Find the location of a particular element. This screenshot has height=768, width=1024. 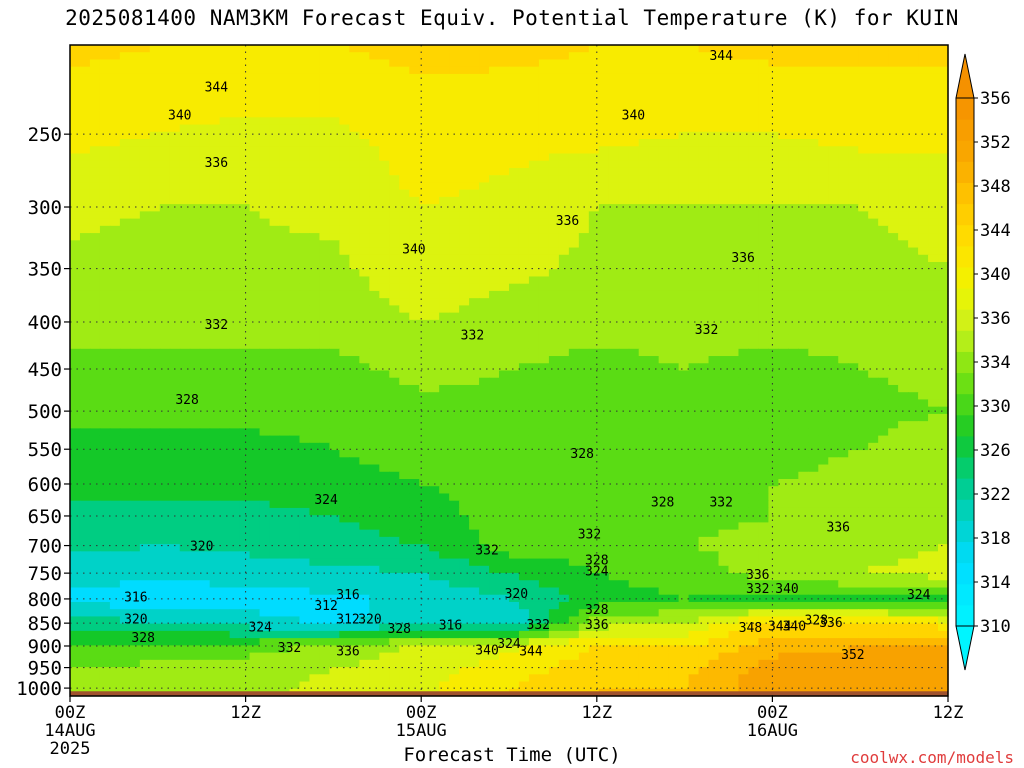

colorbar-label: 322 is located at coordinates (995, 495).